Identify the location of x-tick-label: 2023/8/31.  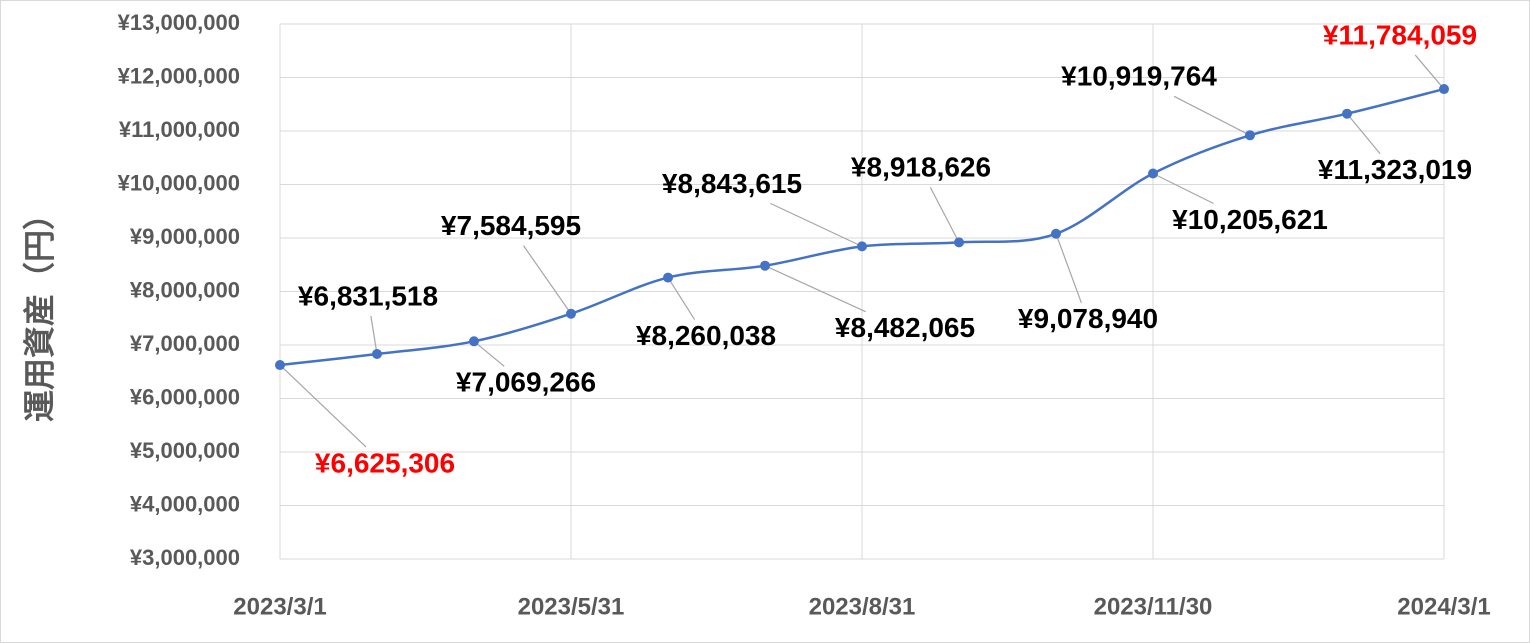
(862, 606).